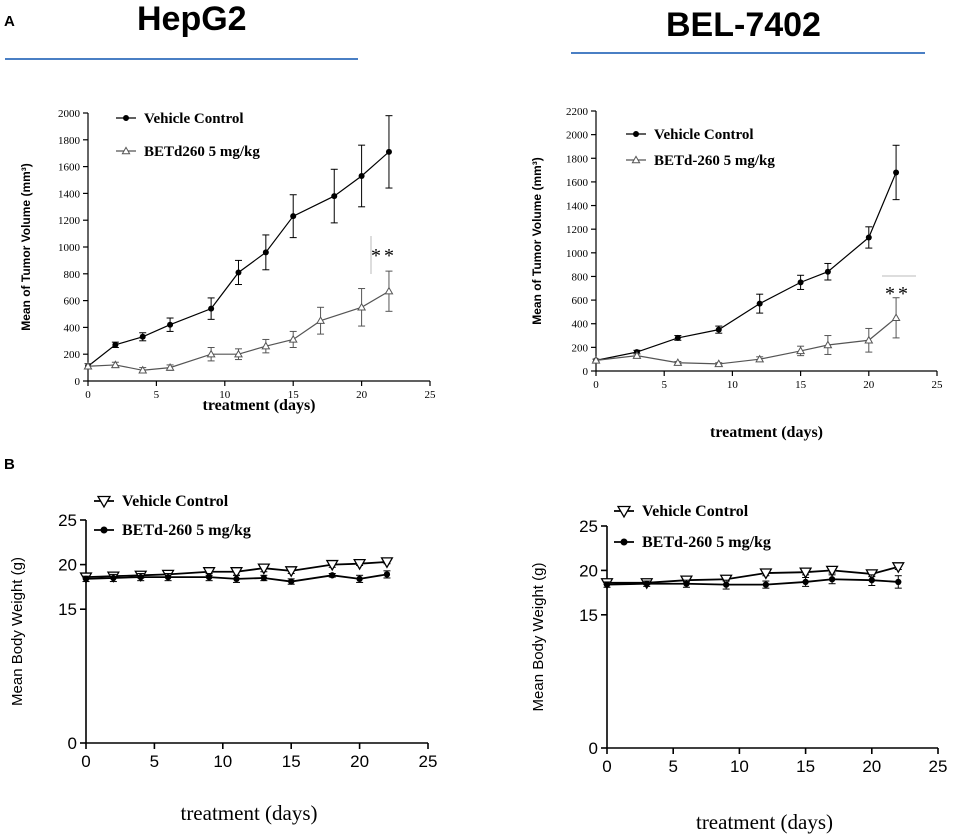 The height and width of the screenshot is (836, 957). Describe the element at coordinates (202, 152) in the screenshot. I see `legend-label: BETd260 5 mg/kg` at that location.